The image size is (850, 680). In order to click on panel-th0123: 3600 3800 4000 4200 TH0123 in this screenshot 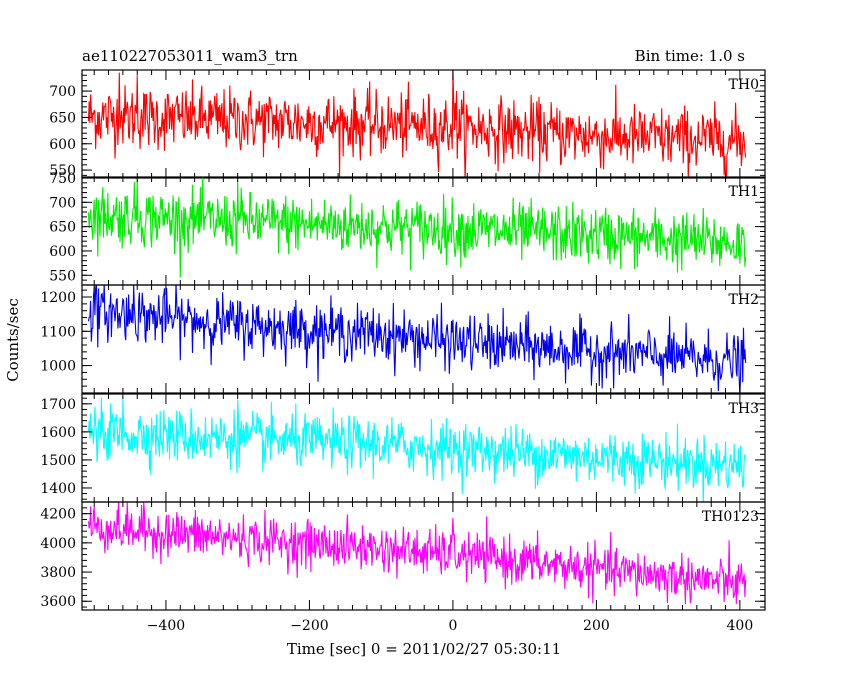, I will do `click(403, 556)`.